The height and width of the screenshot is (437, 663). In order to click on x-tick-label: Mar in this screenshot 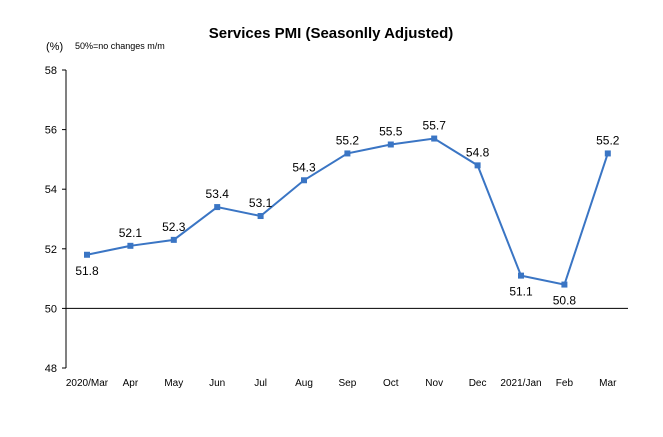, I will do `click(608, 383)`.